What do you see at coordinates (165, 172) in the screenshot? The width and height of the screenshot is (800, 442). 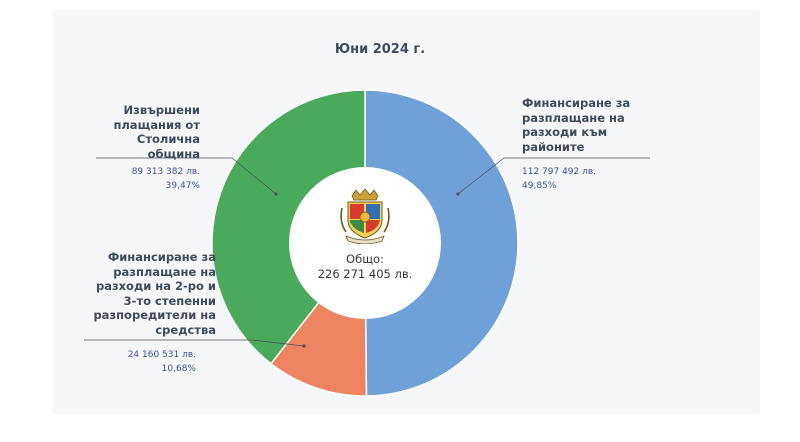 I see `slice-amount-municipality: 89 313 382 лв.` at bounding box center [165, 172].